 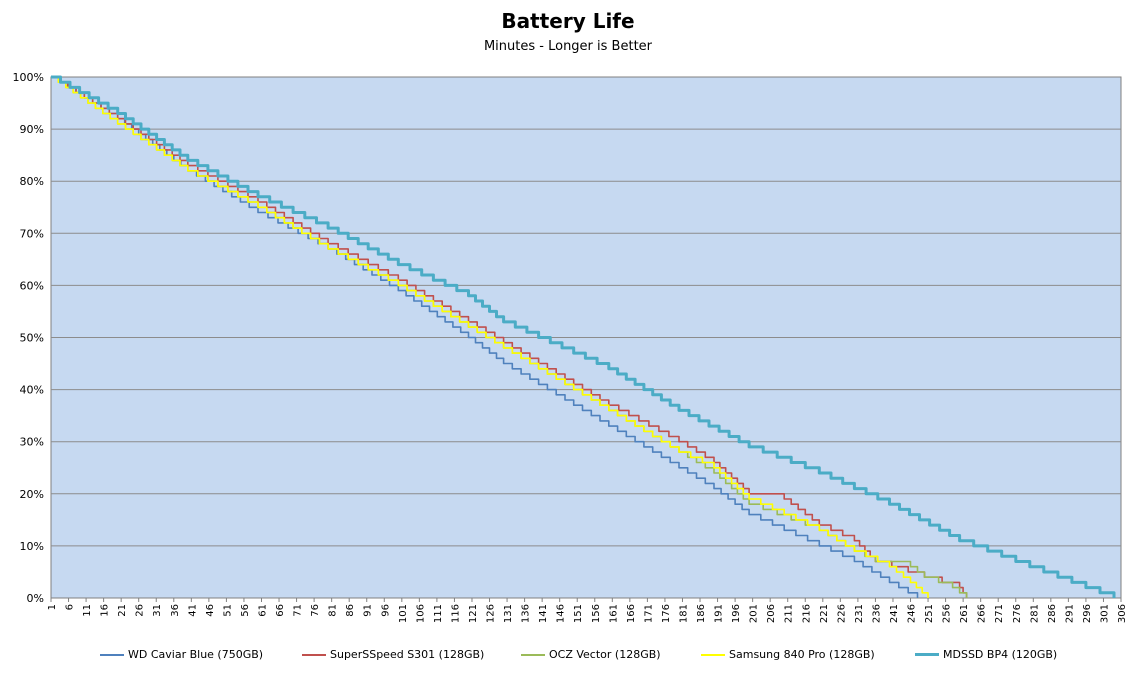 What do you see at coordinates (701, 613) in the screenshot?
I see `x-tick-label: 186` at bounding box center [701, 613].